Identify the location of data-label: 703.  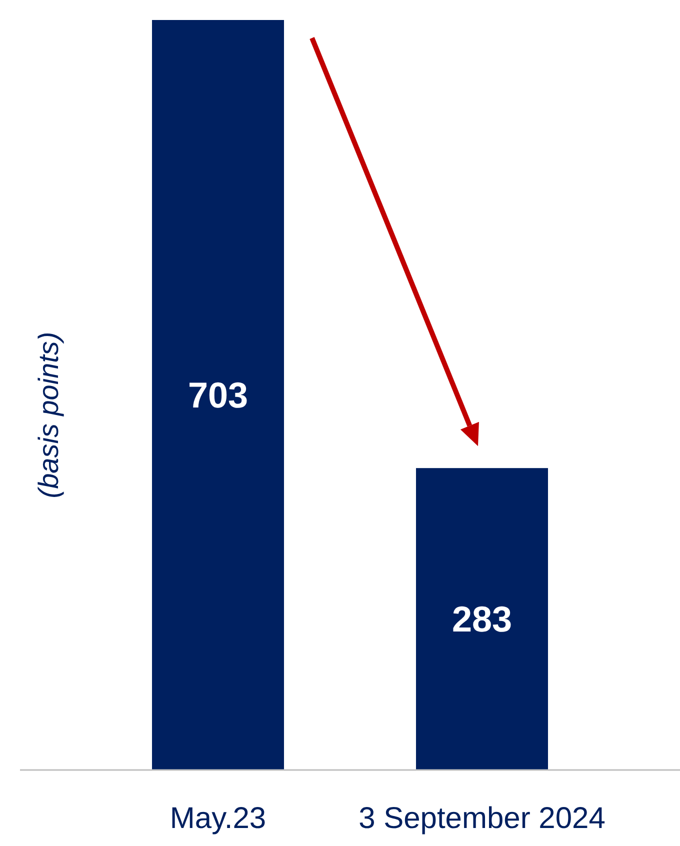
(218, 395).